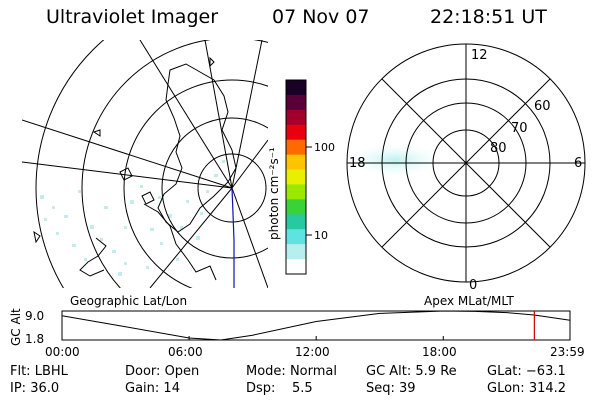 This screenshot has height=400, width=600. What do you see at coordinates (473, 285) in the screenshot?
I see `mlt-label-0: 0` at bounding box center [473, 285].